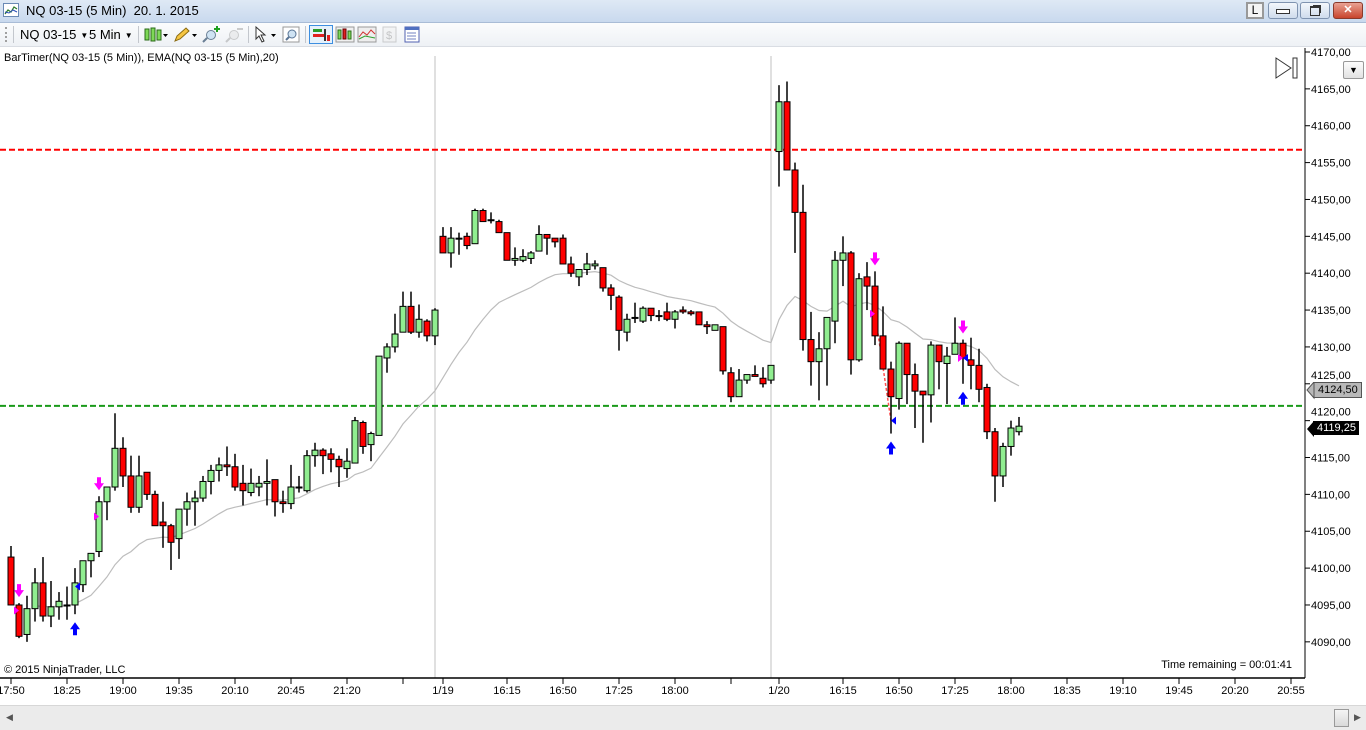  I want to click on chart-style-button, so click(156, 34).